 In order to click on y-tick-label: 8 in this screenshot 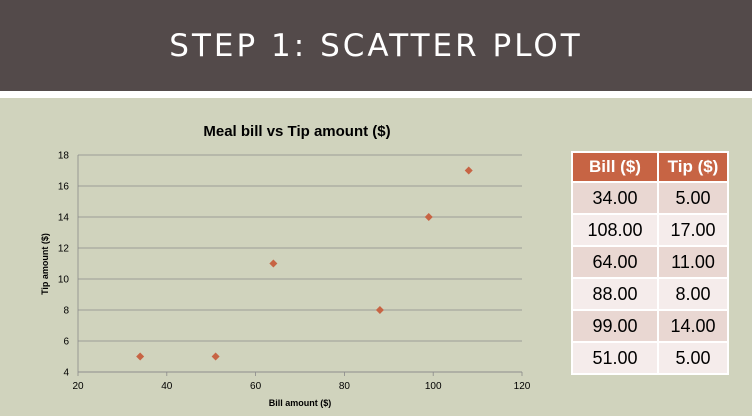, I will do `click(66, 311)`.